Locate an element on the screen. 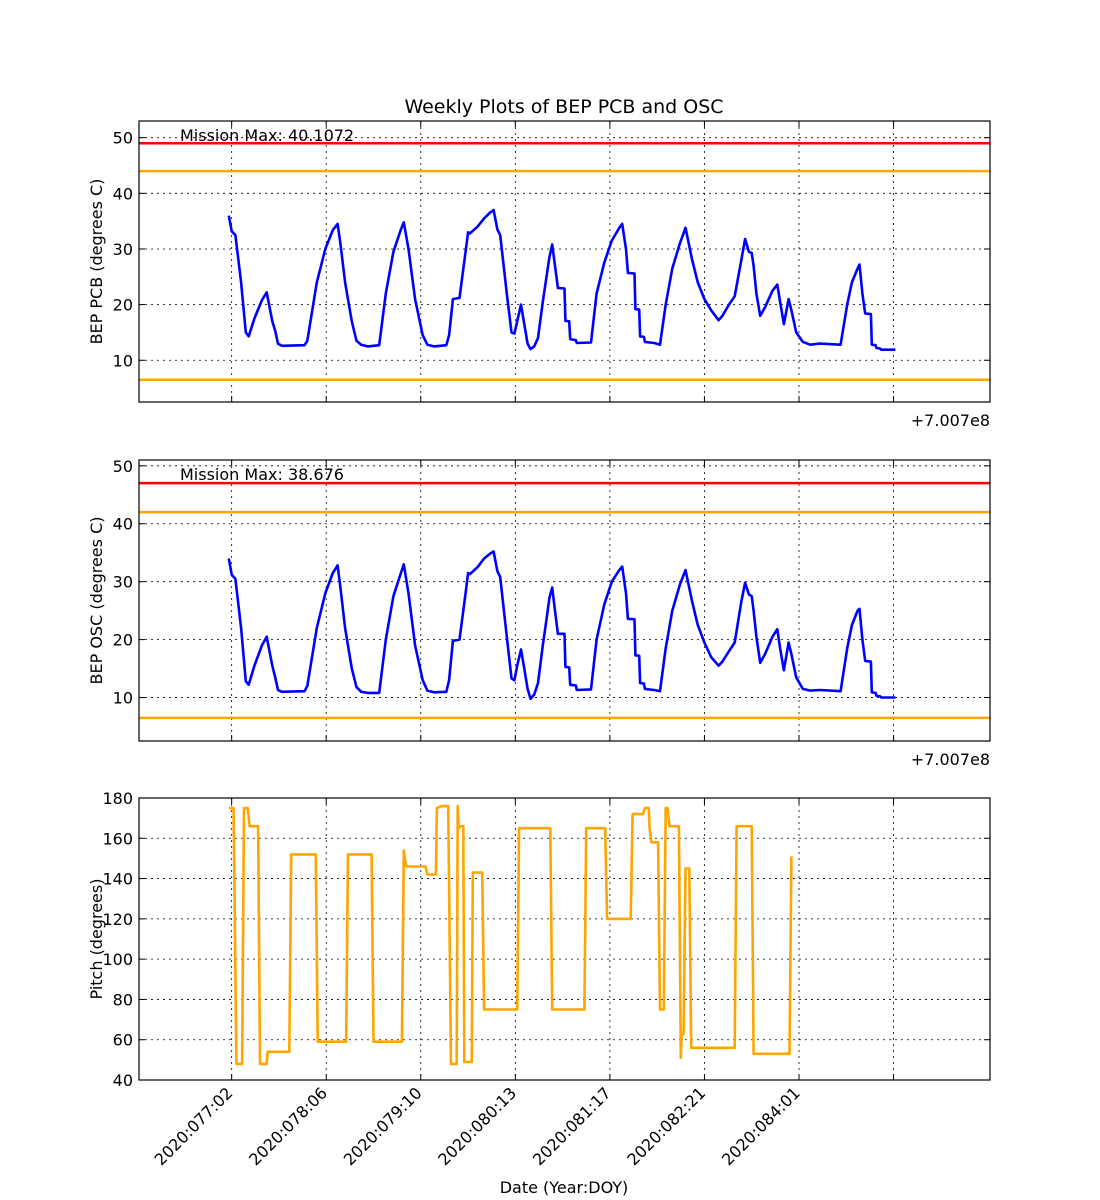 Image resolution: width=1100 pixels, height=1200 pixels. figure-title: Weekly Plots of BEP PCB and OSC is located at coordinates (563, 107).